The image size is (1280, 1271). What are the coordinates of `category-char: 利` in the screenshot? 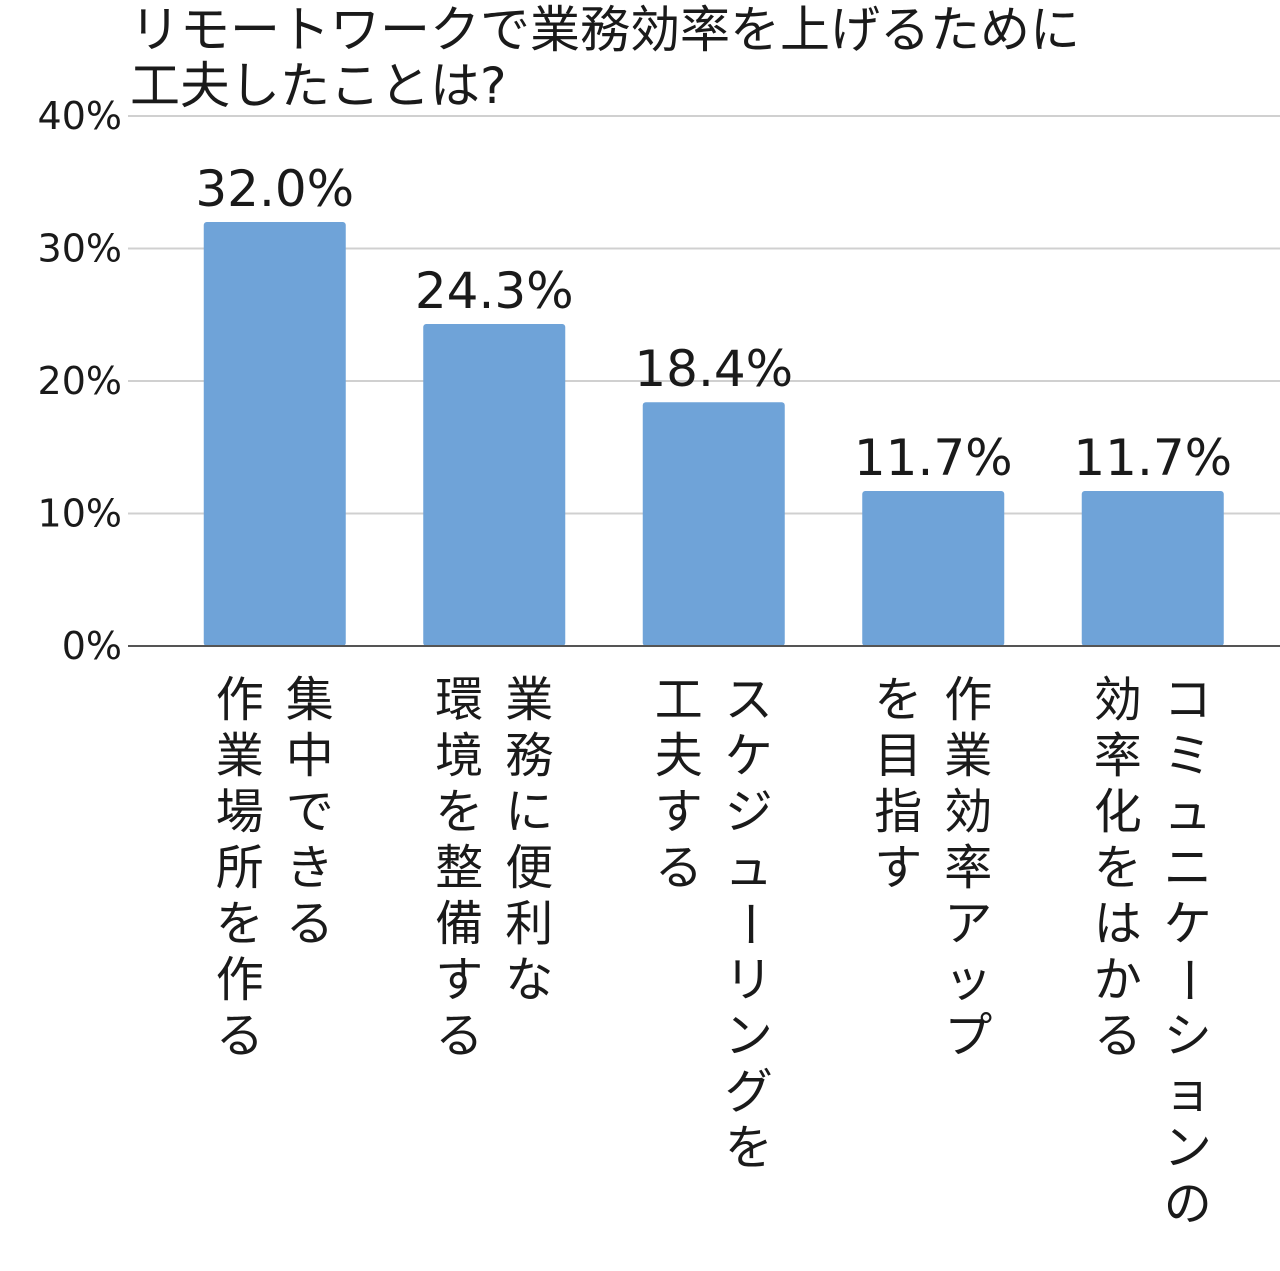 It's located at (529, 924).